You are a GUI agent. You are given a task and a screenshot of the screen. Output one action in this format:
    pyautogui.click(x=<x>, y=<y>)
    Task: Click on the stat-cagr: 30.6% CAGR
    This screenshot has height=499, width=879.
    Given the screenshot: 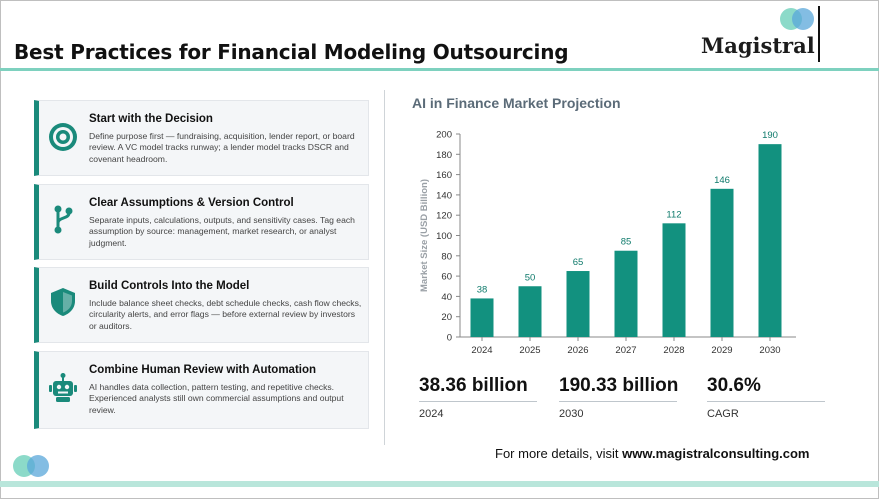 What is the action you would take?
    pyautogui.click(x=766, y=397)
    